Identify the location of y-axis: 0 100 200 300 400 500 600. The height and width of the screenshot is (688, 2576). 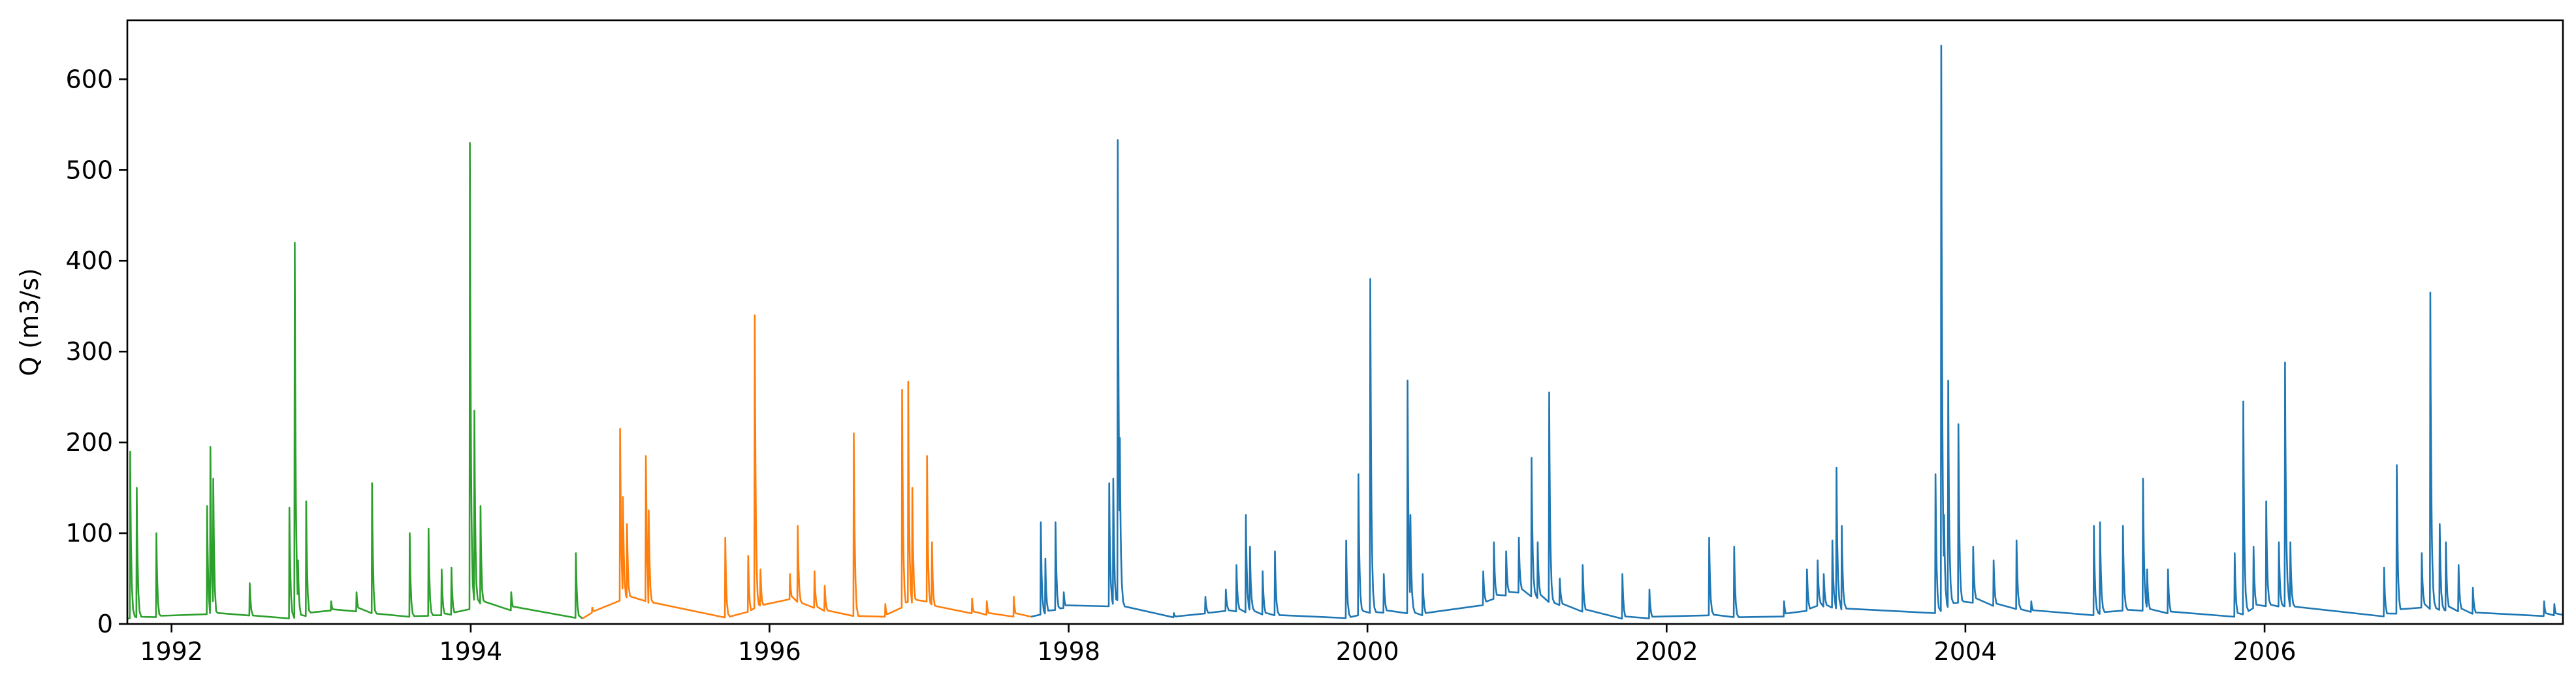
(96, 351).